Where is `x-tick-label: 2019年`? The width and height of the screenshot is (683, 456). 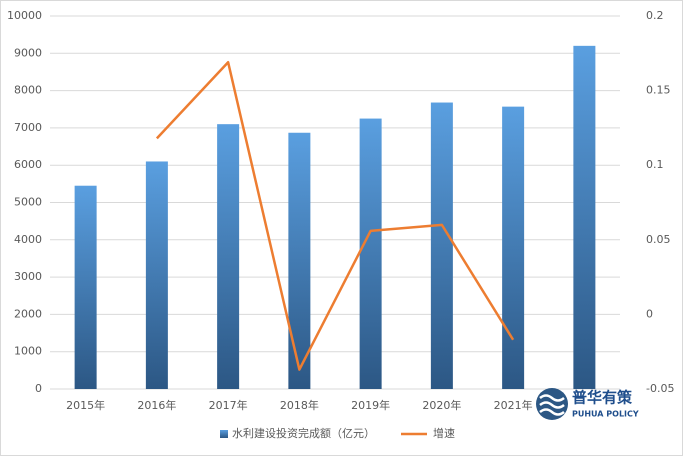
x-tick-label: 2019年 is located at coordinates (370, 405).